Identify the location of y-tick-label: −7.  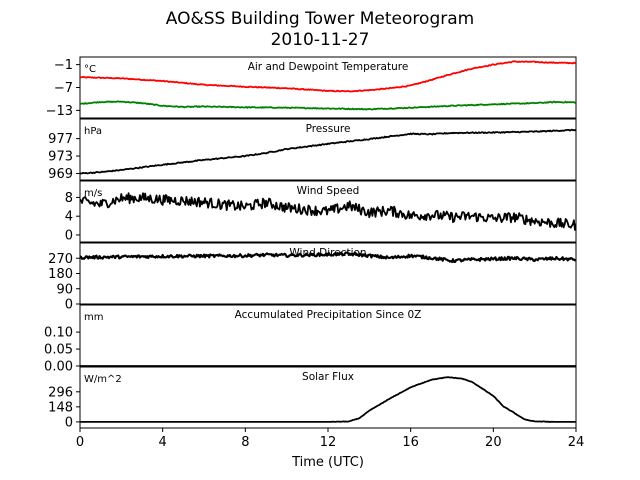
(63, 88).